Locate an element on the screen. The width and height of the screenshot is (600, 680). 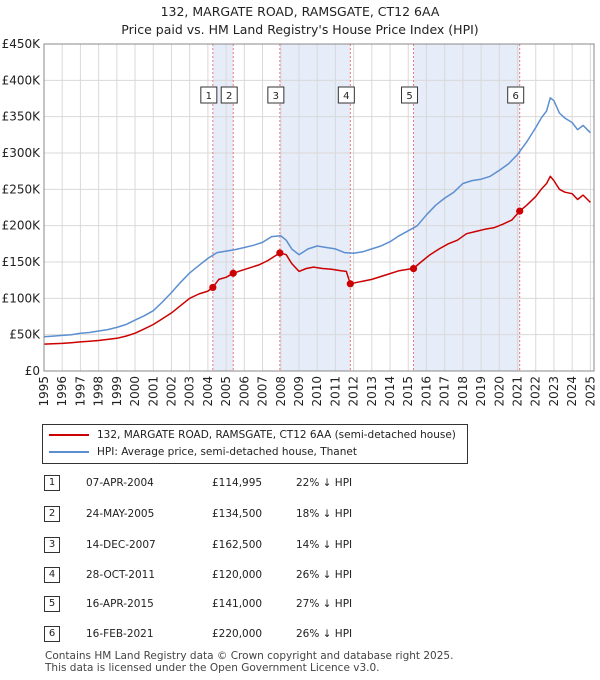
transaction-hpi-diff: 14% ↓ HPI is located at coordinates (324, 545).